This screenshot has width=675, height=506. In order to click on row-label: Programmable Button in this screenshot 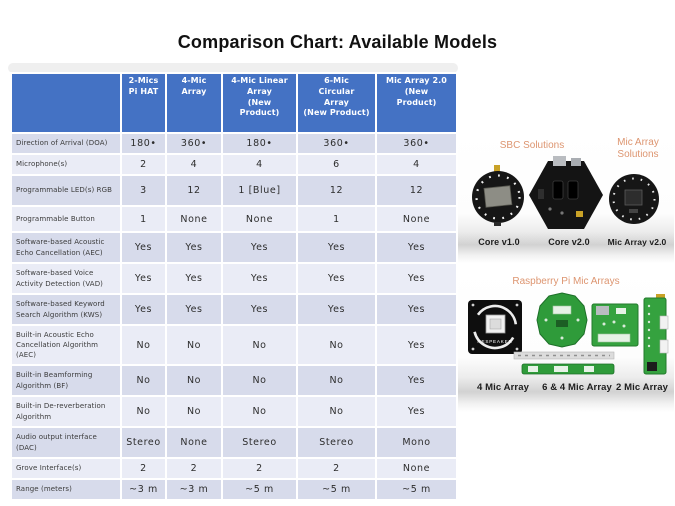, I will do `click(66, 219)`.